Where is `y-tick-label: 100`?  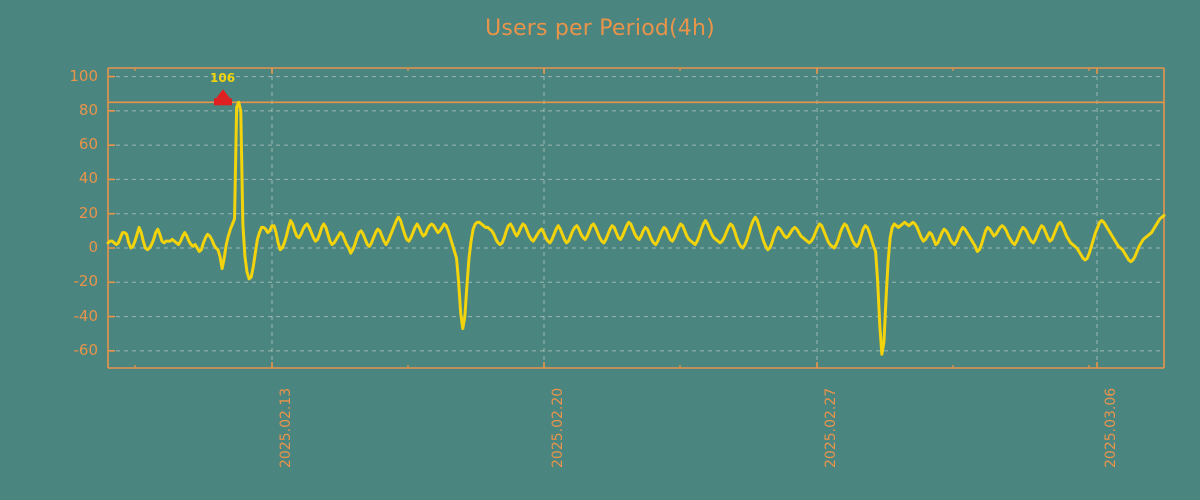 y-tick-label: 100 is located at coordinates (83, 75).